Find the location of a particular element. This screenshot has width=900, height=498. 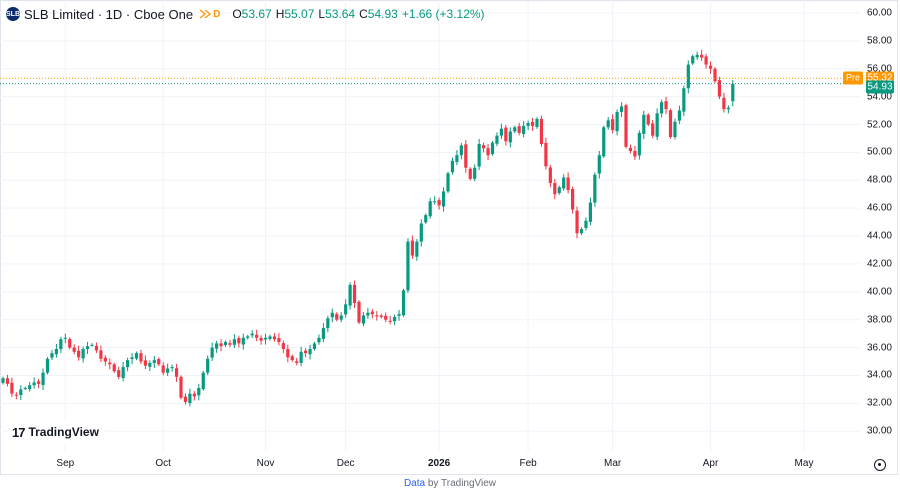

settings-icon is located at coordinates (880, 465).